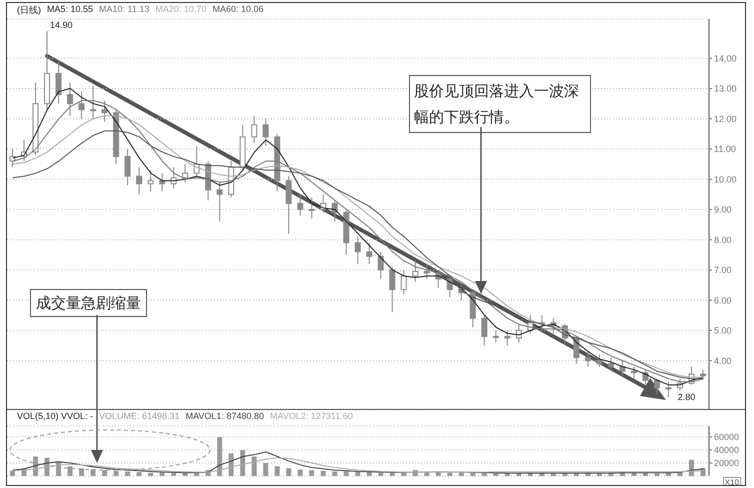  I want to click on annotation: 成交量急剧缩量, so click(88, 303).